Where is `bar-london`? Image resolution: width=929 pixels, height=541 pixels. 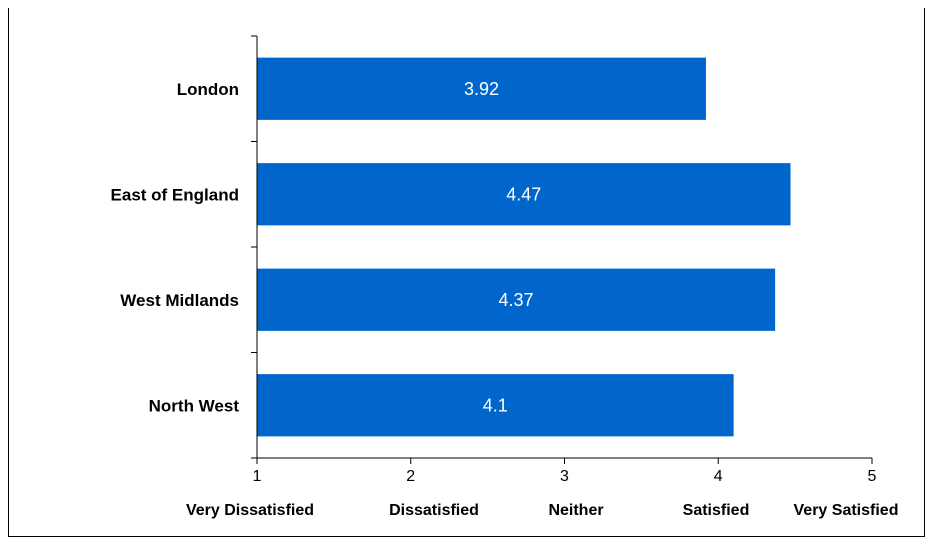 bar-london is located at coordinates (481, 88).